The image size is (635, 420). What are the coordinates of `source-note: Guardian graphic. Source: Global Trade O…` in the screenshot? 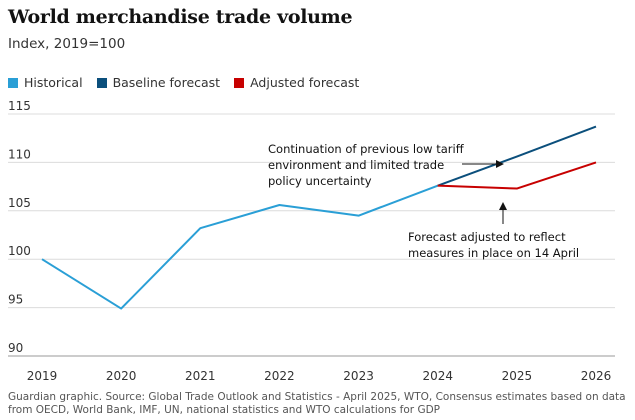 It's located at (317, 403).